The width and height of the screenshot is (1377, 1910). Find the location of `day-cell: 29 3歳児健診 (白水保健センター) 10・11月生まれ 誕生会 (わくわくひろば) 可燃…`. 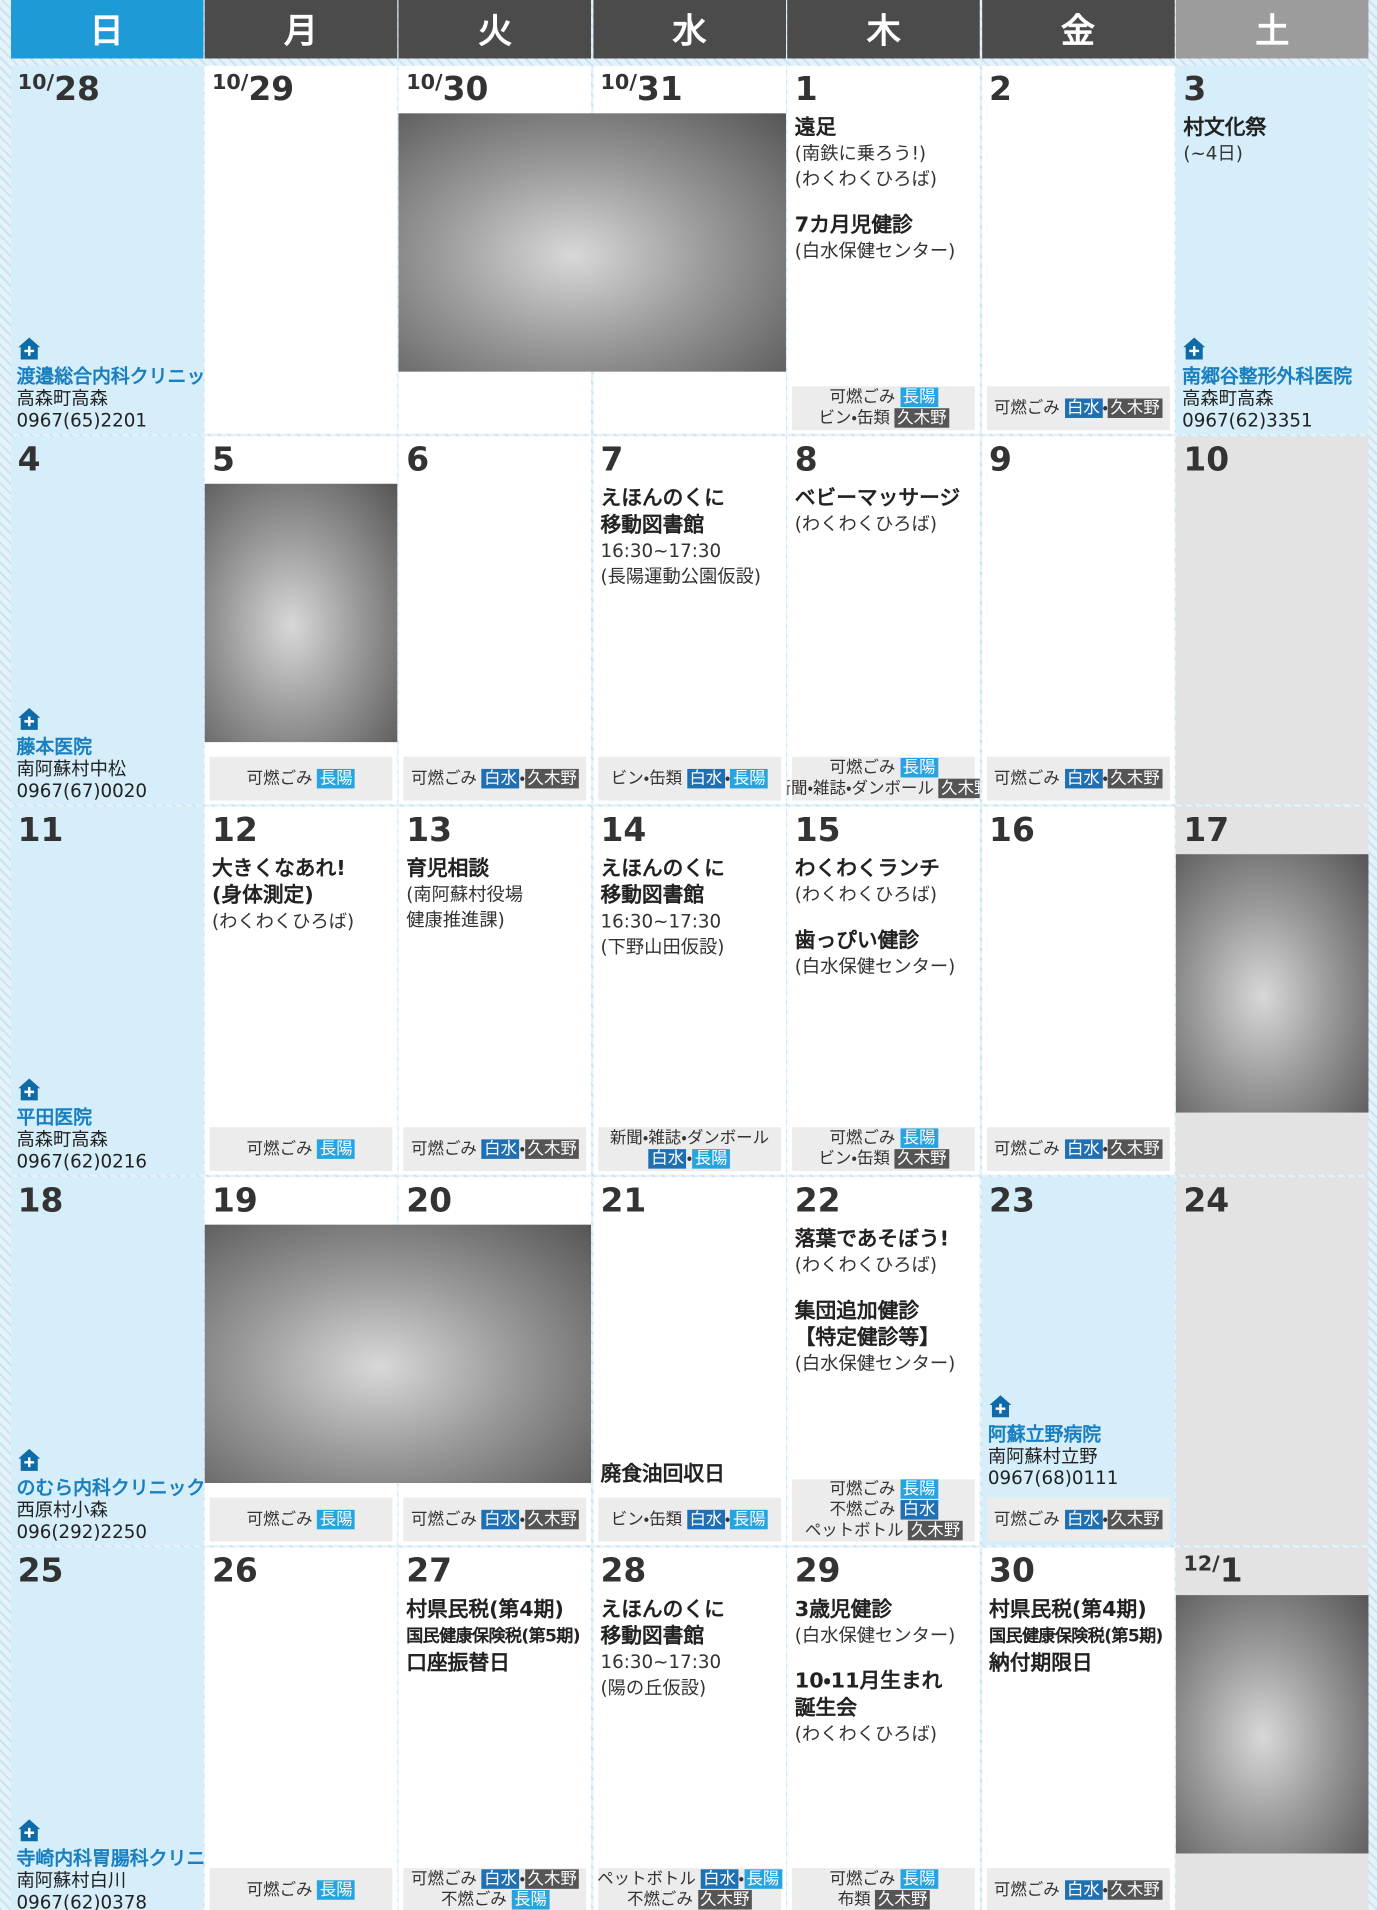

day-cell: 29 3歳児健診 (白水保健センター) 10・11月生まれ 誕生会 (わくわくひろば) 可燃… is located at coordinates (884, 1728).